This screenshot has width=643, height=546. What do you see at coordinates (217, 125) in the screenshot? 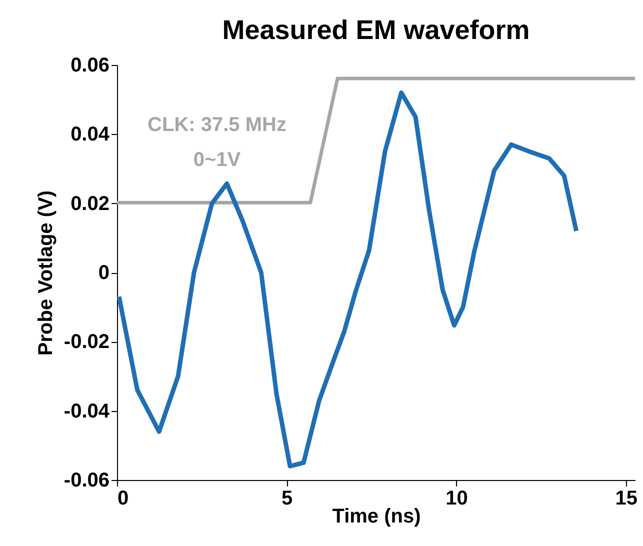
I see `annotation: CLK: 37.5 MHz` at bounding box center [217, 125].